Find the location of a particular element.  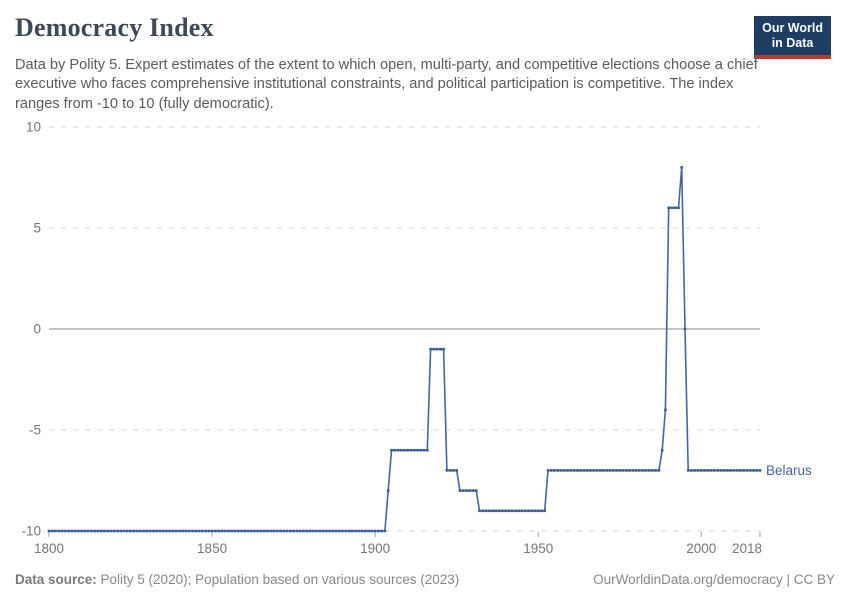

footer-link-text: OurWorldinData.org/democracy | CC BY is located at coordinates (714, 579).